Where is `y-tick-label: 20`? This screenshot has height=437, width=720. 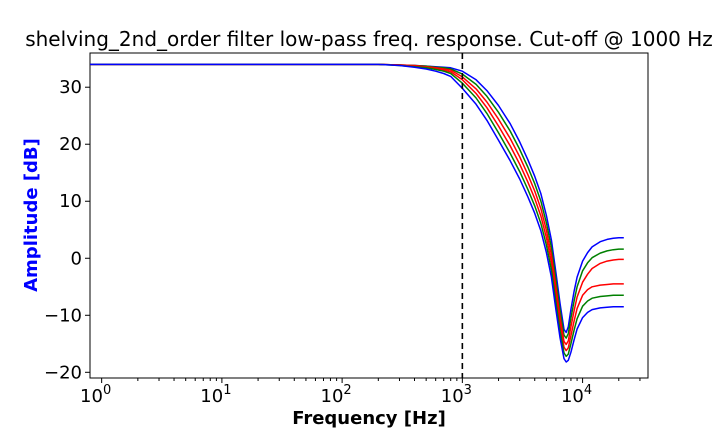
y-tick-label: 20 is located at coordinates (70, 144).